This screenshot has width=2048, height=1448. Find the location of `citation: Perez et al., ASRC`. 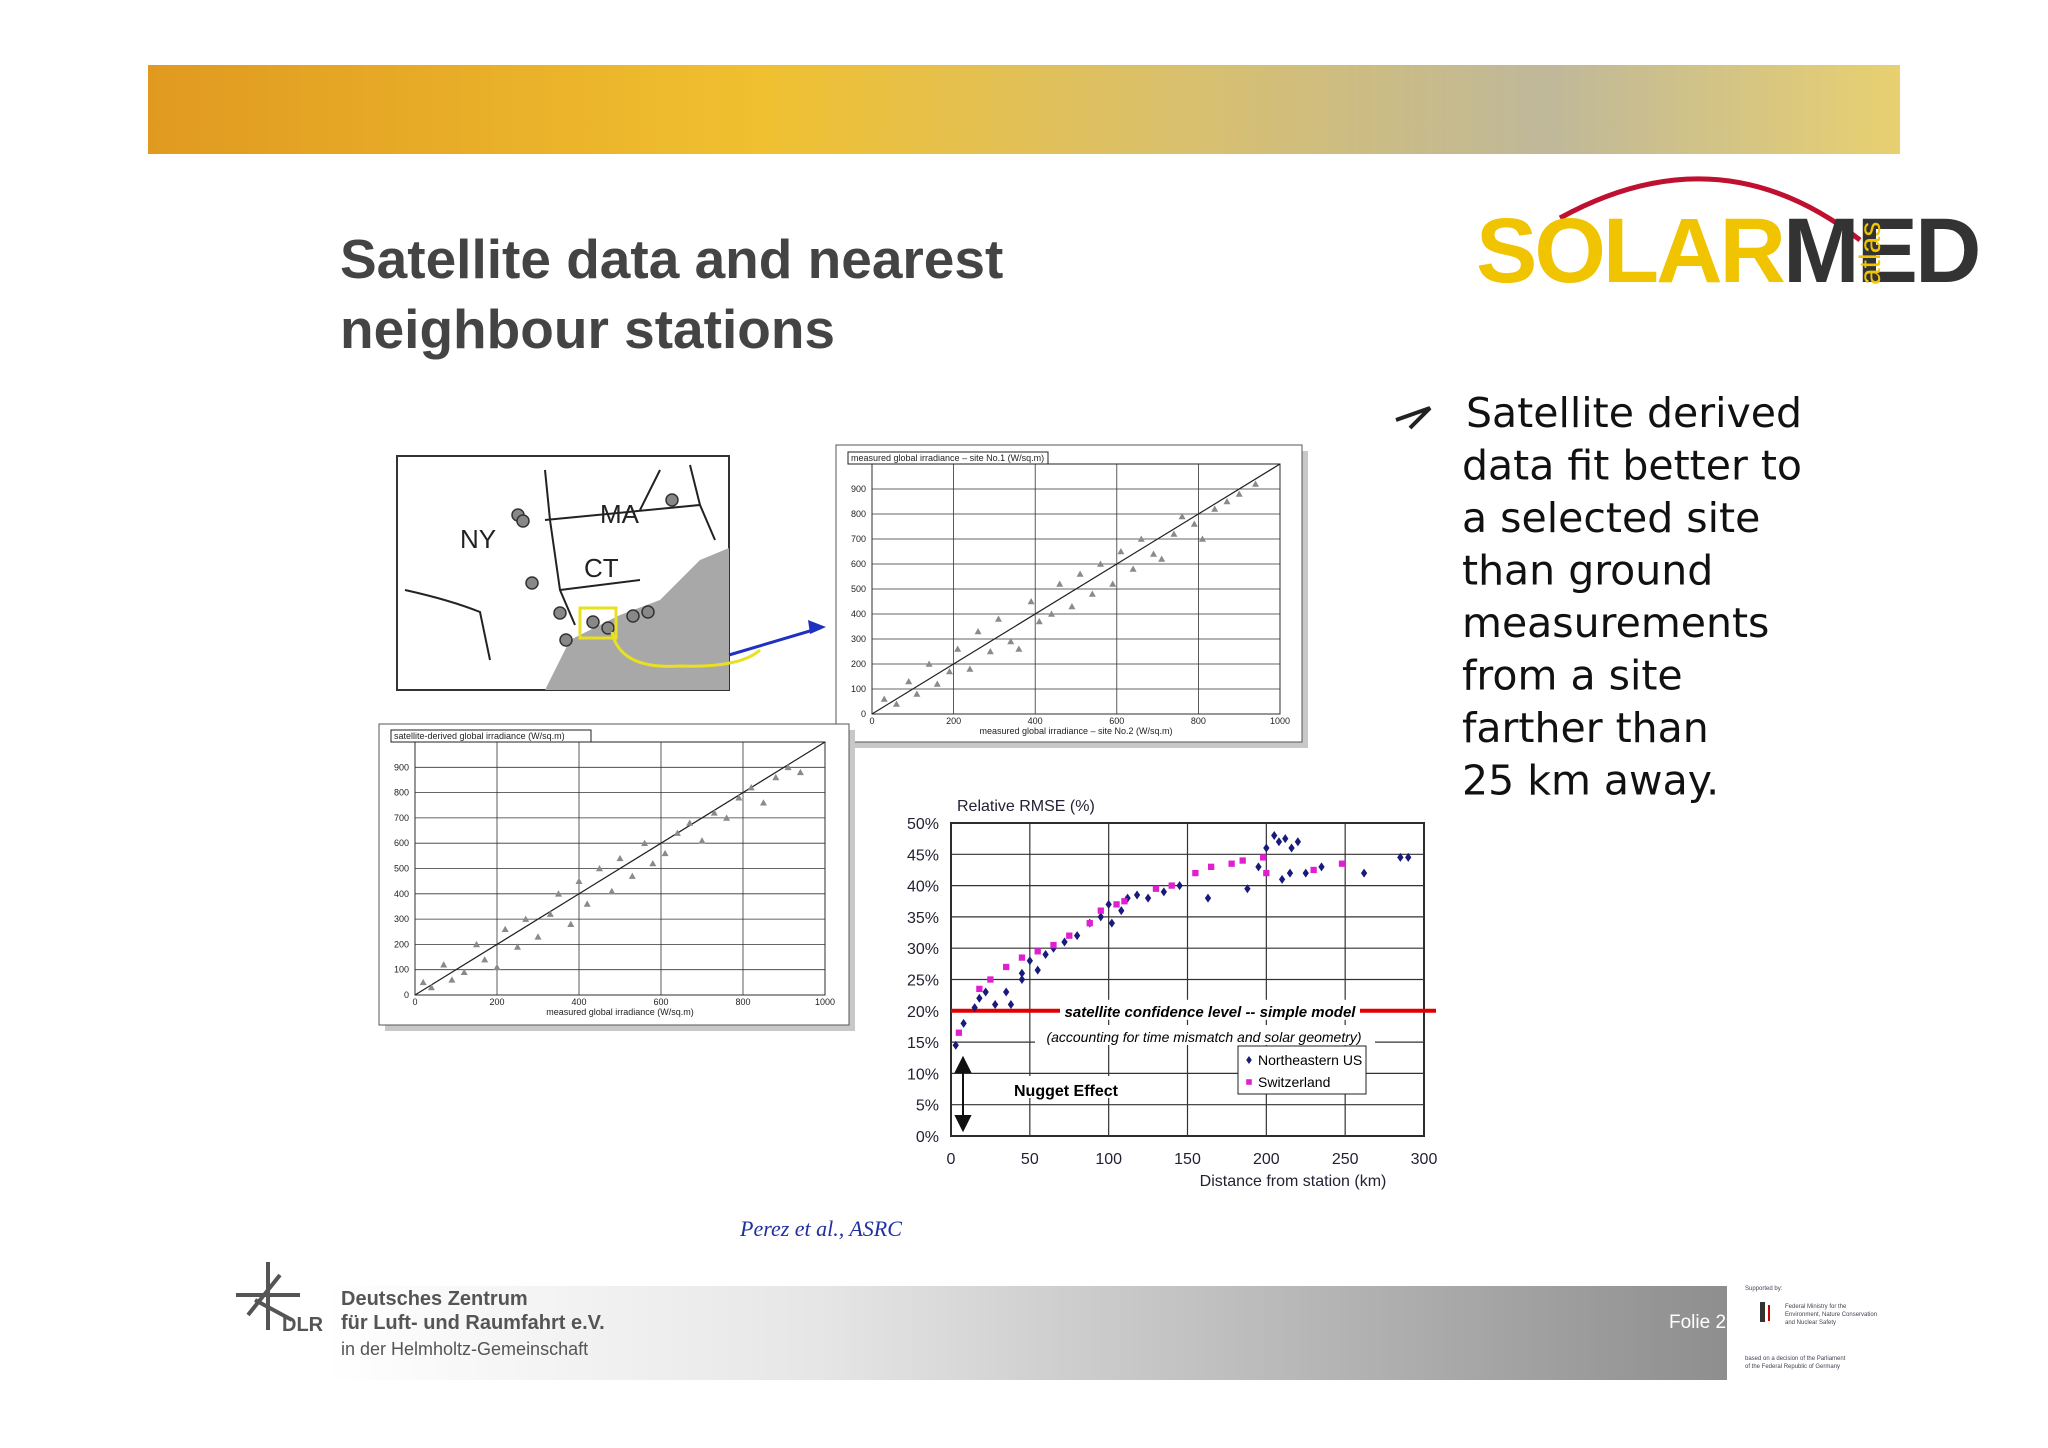

citation: Perez et al., ASRC is located at coordinates (820, 1228).